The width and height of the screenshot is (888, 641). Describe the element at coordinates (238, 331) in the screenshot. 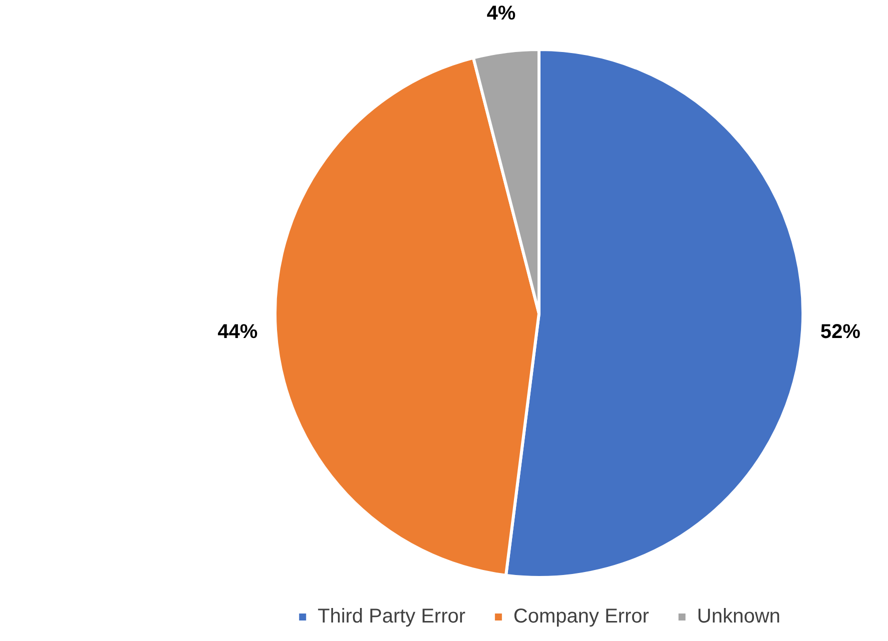

I see `data-label: 44%` at that location.